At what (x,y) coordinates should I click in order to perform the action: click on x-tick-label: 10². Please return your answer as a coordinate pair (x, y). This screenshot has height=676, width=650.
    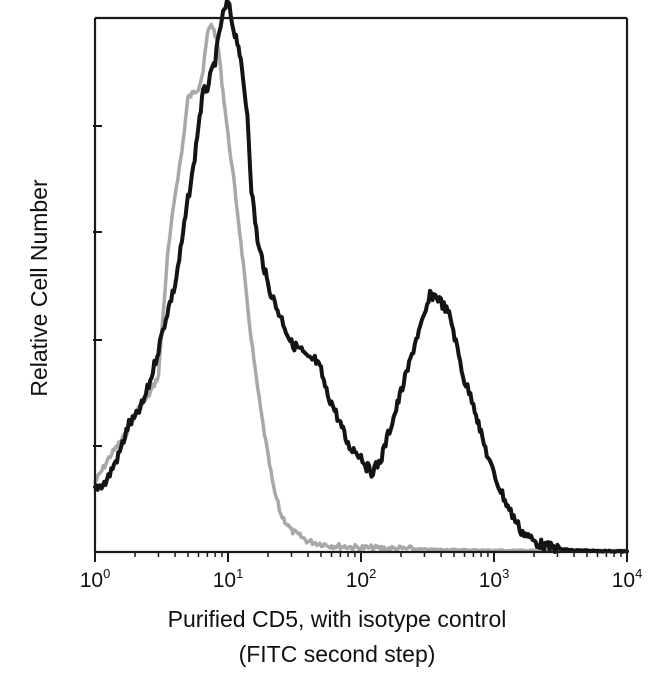
    Looking at the image, I should click on (361, 579).